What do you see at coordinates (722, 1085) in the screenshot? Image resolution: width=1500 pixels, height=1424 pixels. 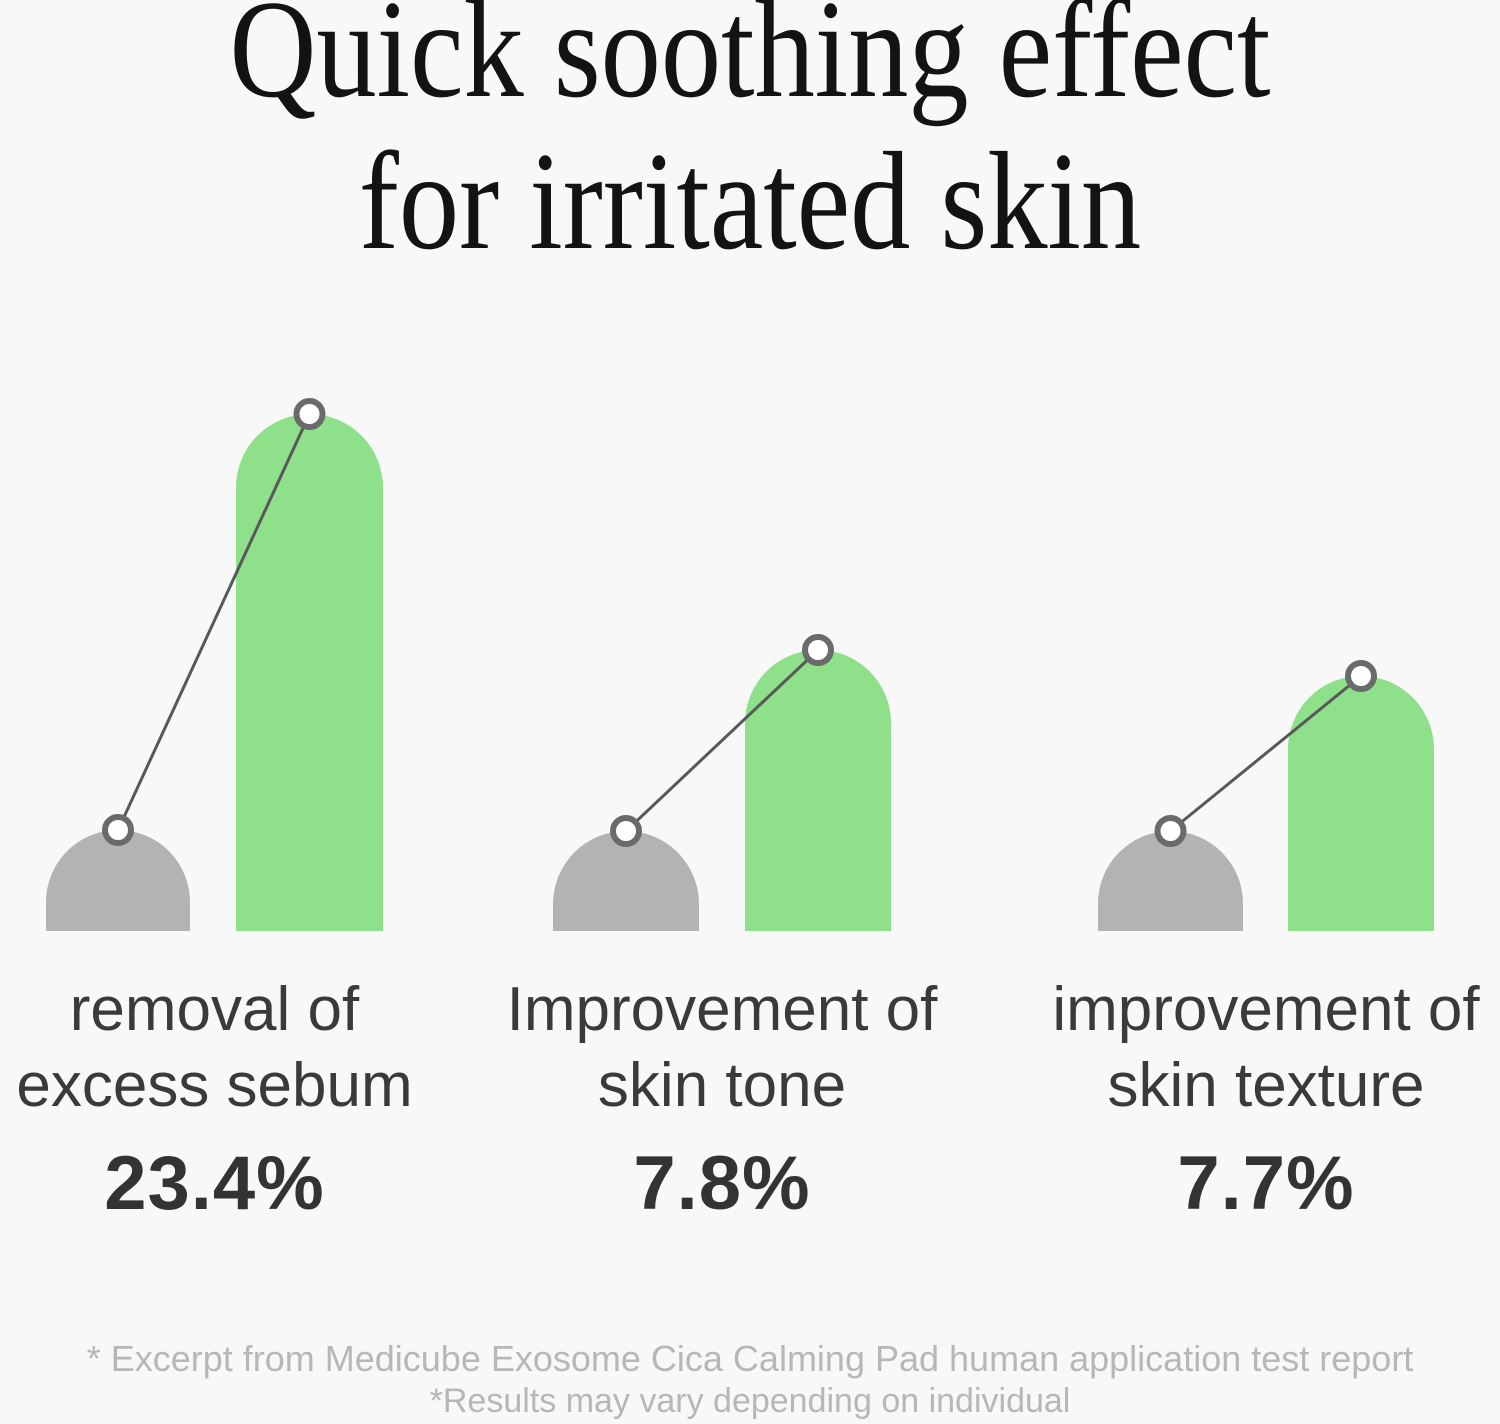 I see `metric-label-line2: skin tone` at bounding box center [722, 1085].